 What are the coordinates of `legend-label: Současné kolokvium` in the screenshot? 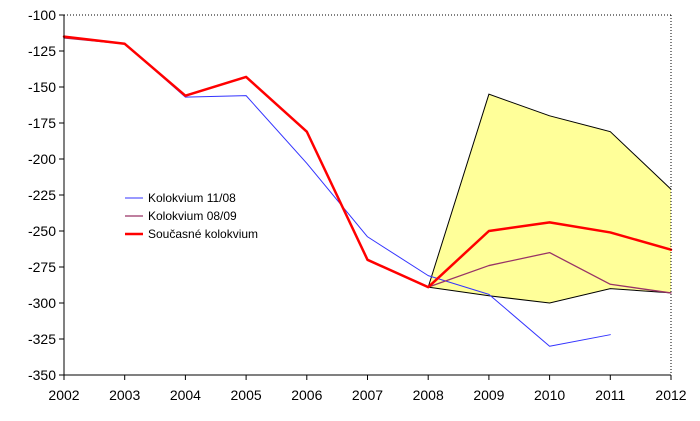 It's located at (203, 234).